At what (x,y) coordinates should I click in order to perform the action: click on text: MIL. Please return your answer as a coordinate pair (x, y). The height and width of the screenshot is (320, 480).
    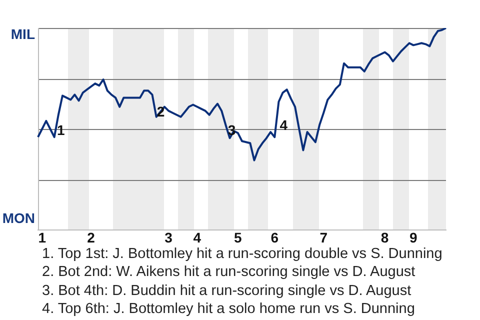
    Looking at the image, I should click on (23, 34).